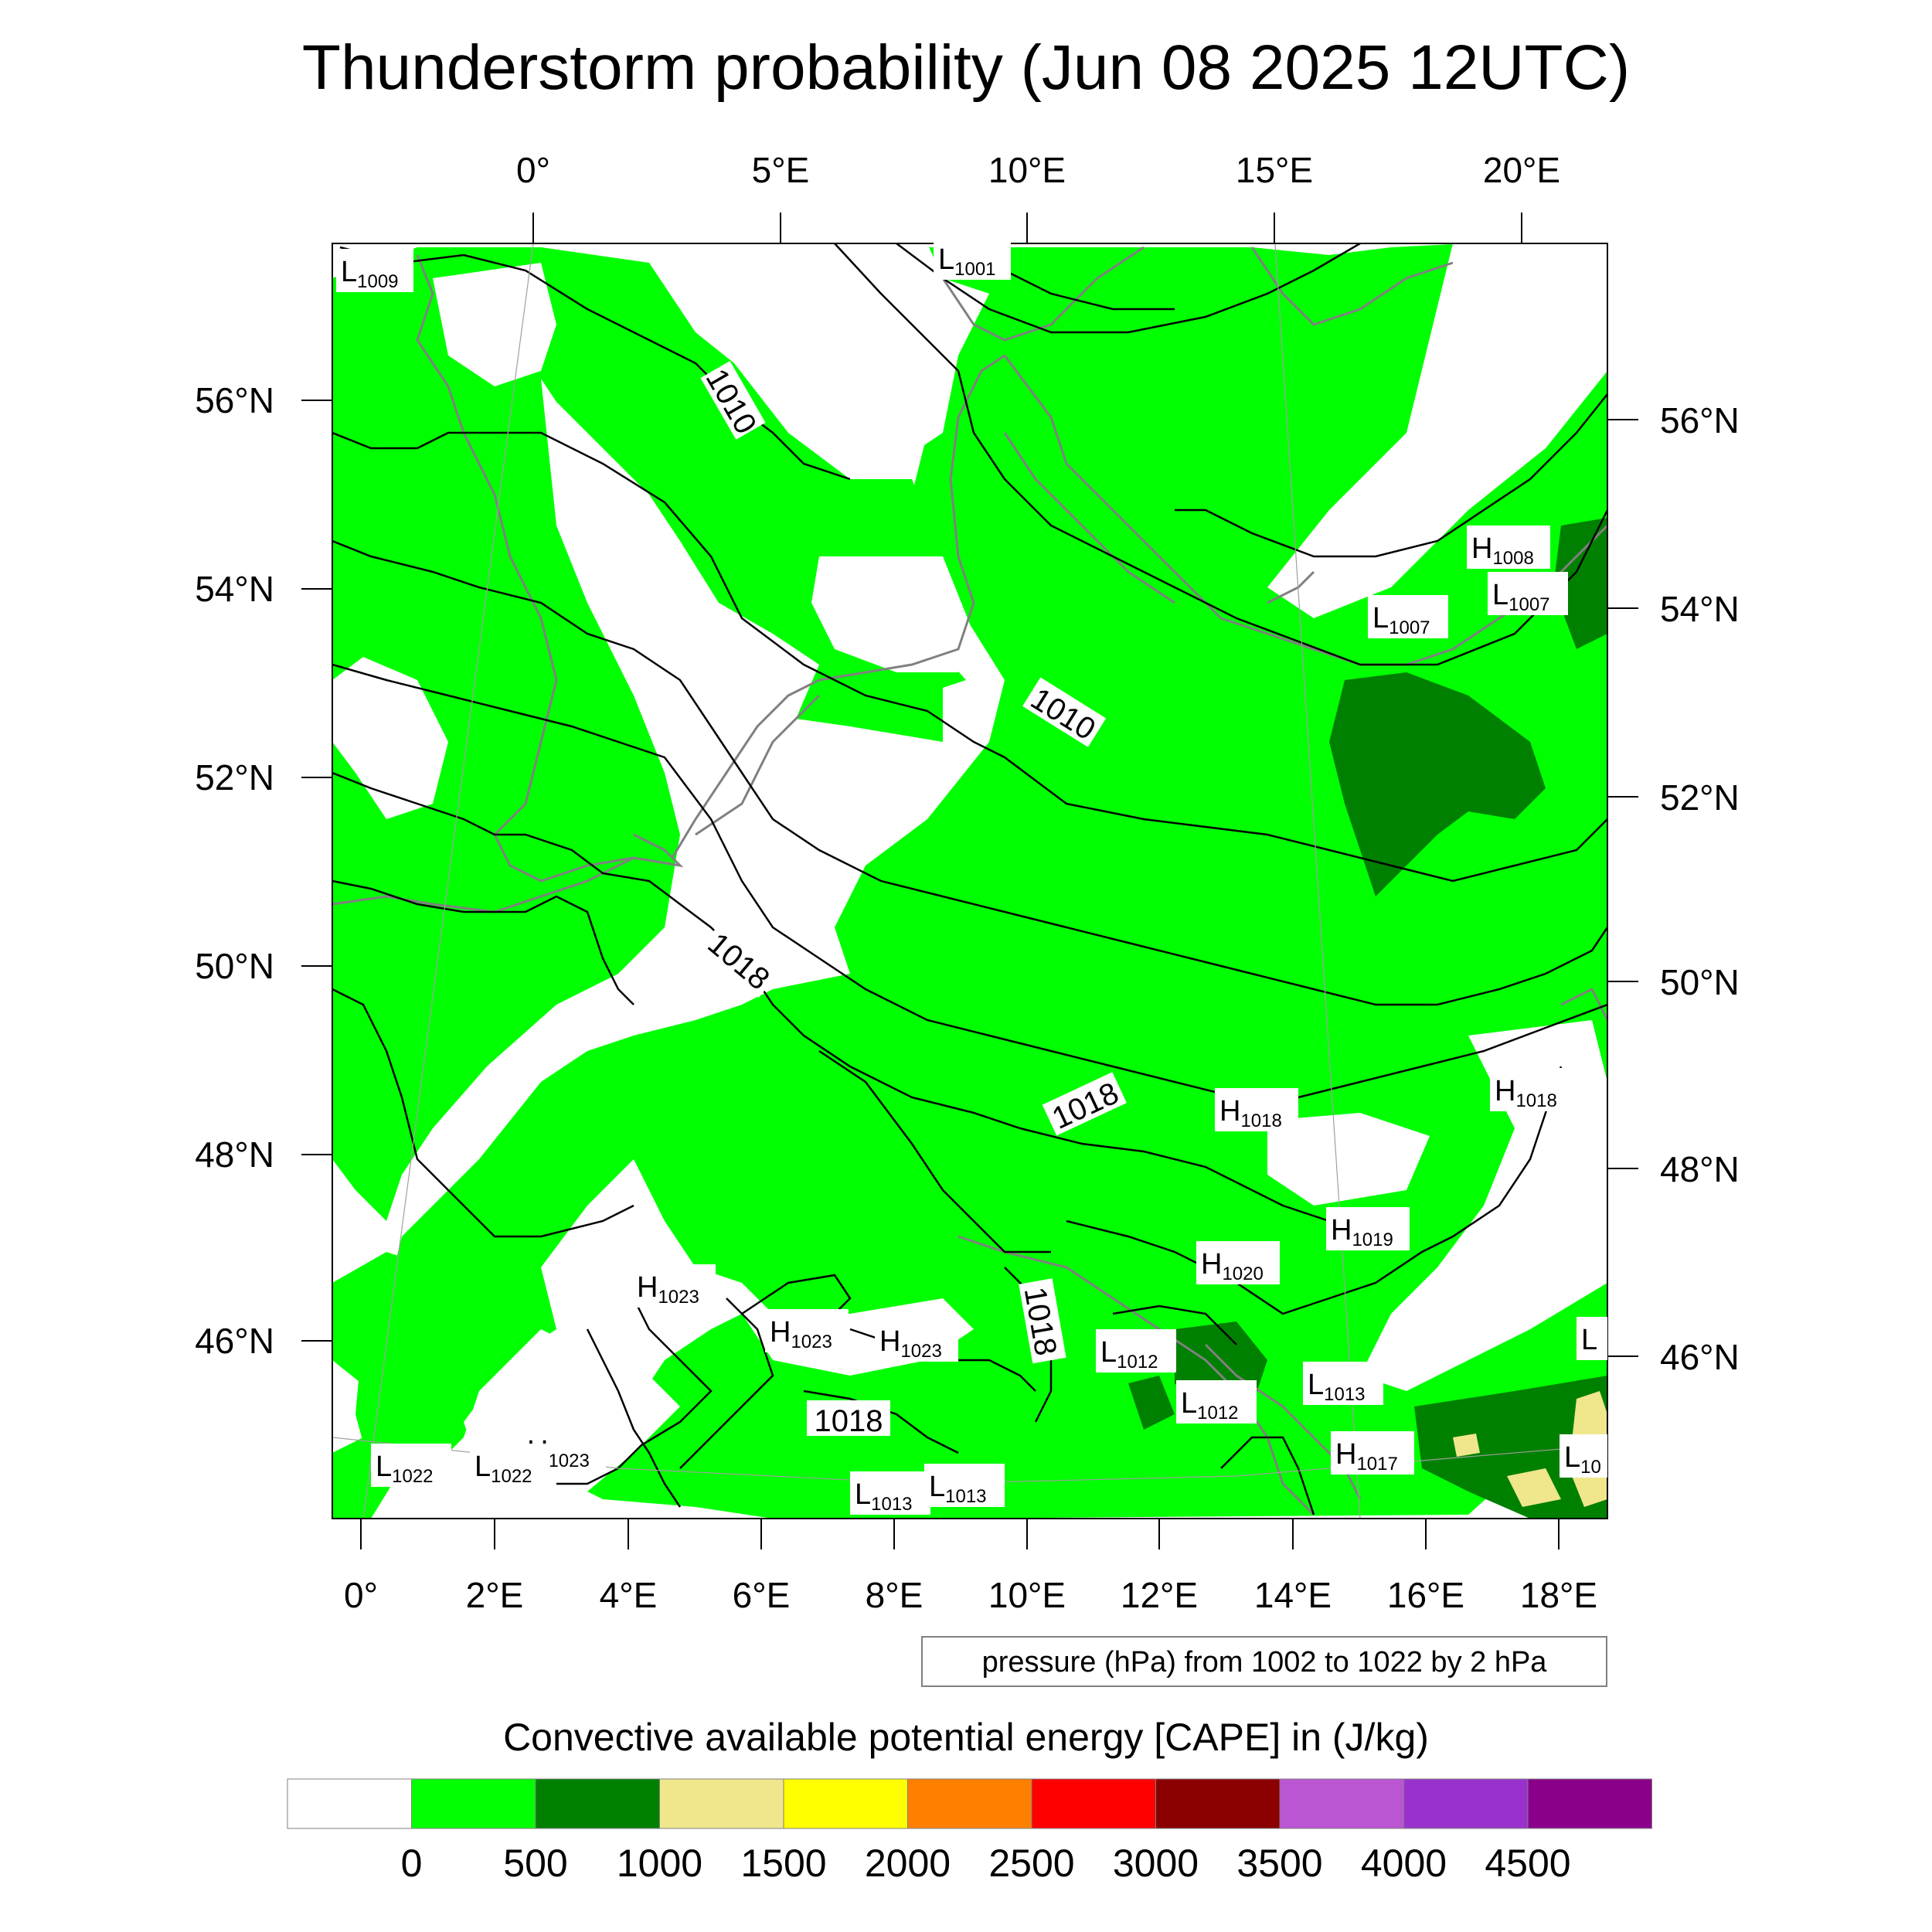 The image size is (1932, 1932). I want to click on pressure-value: 1017, so click(1376, 1464).